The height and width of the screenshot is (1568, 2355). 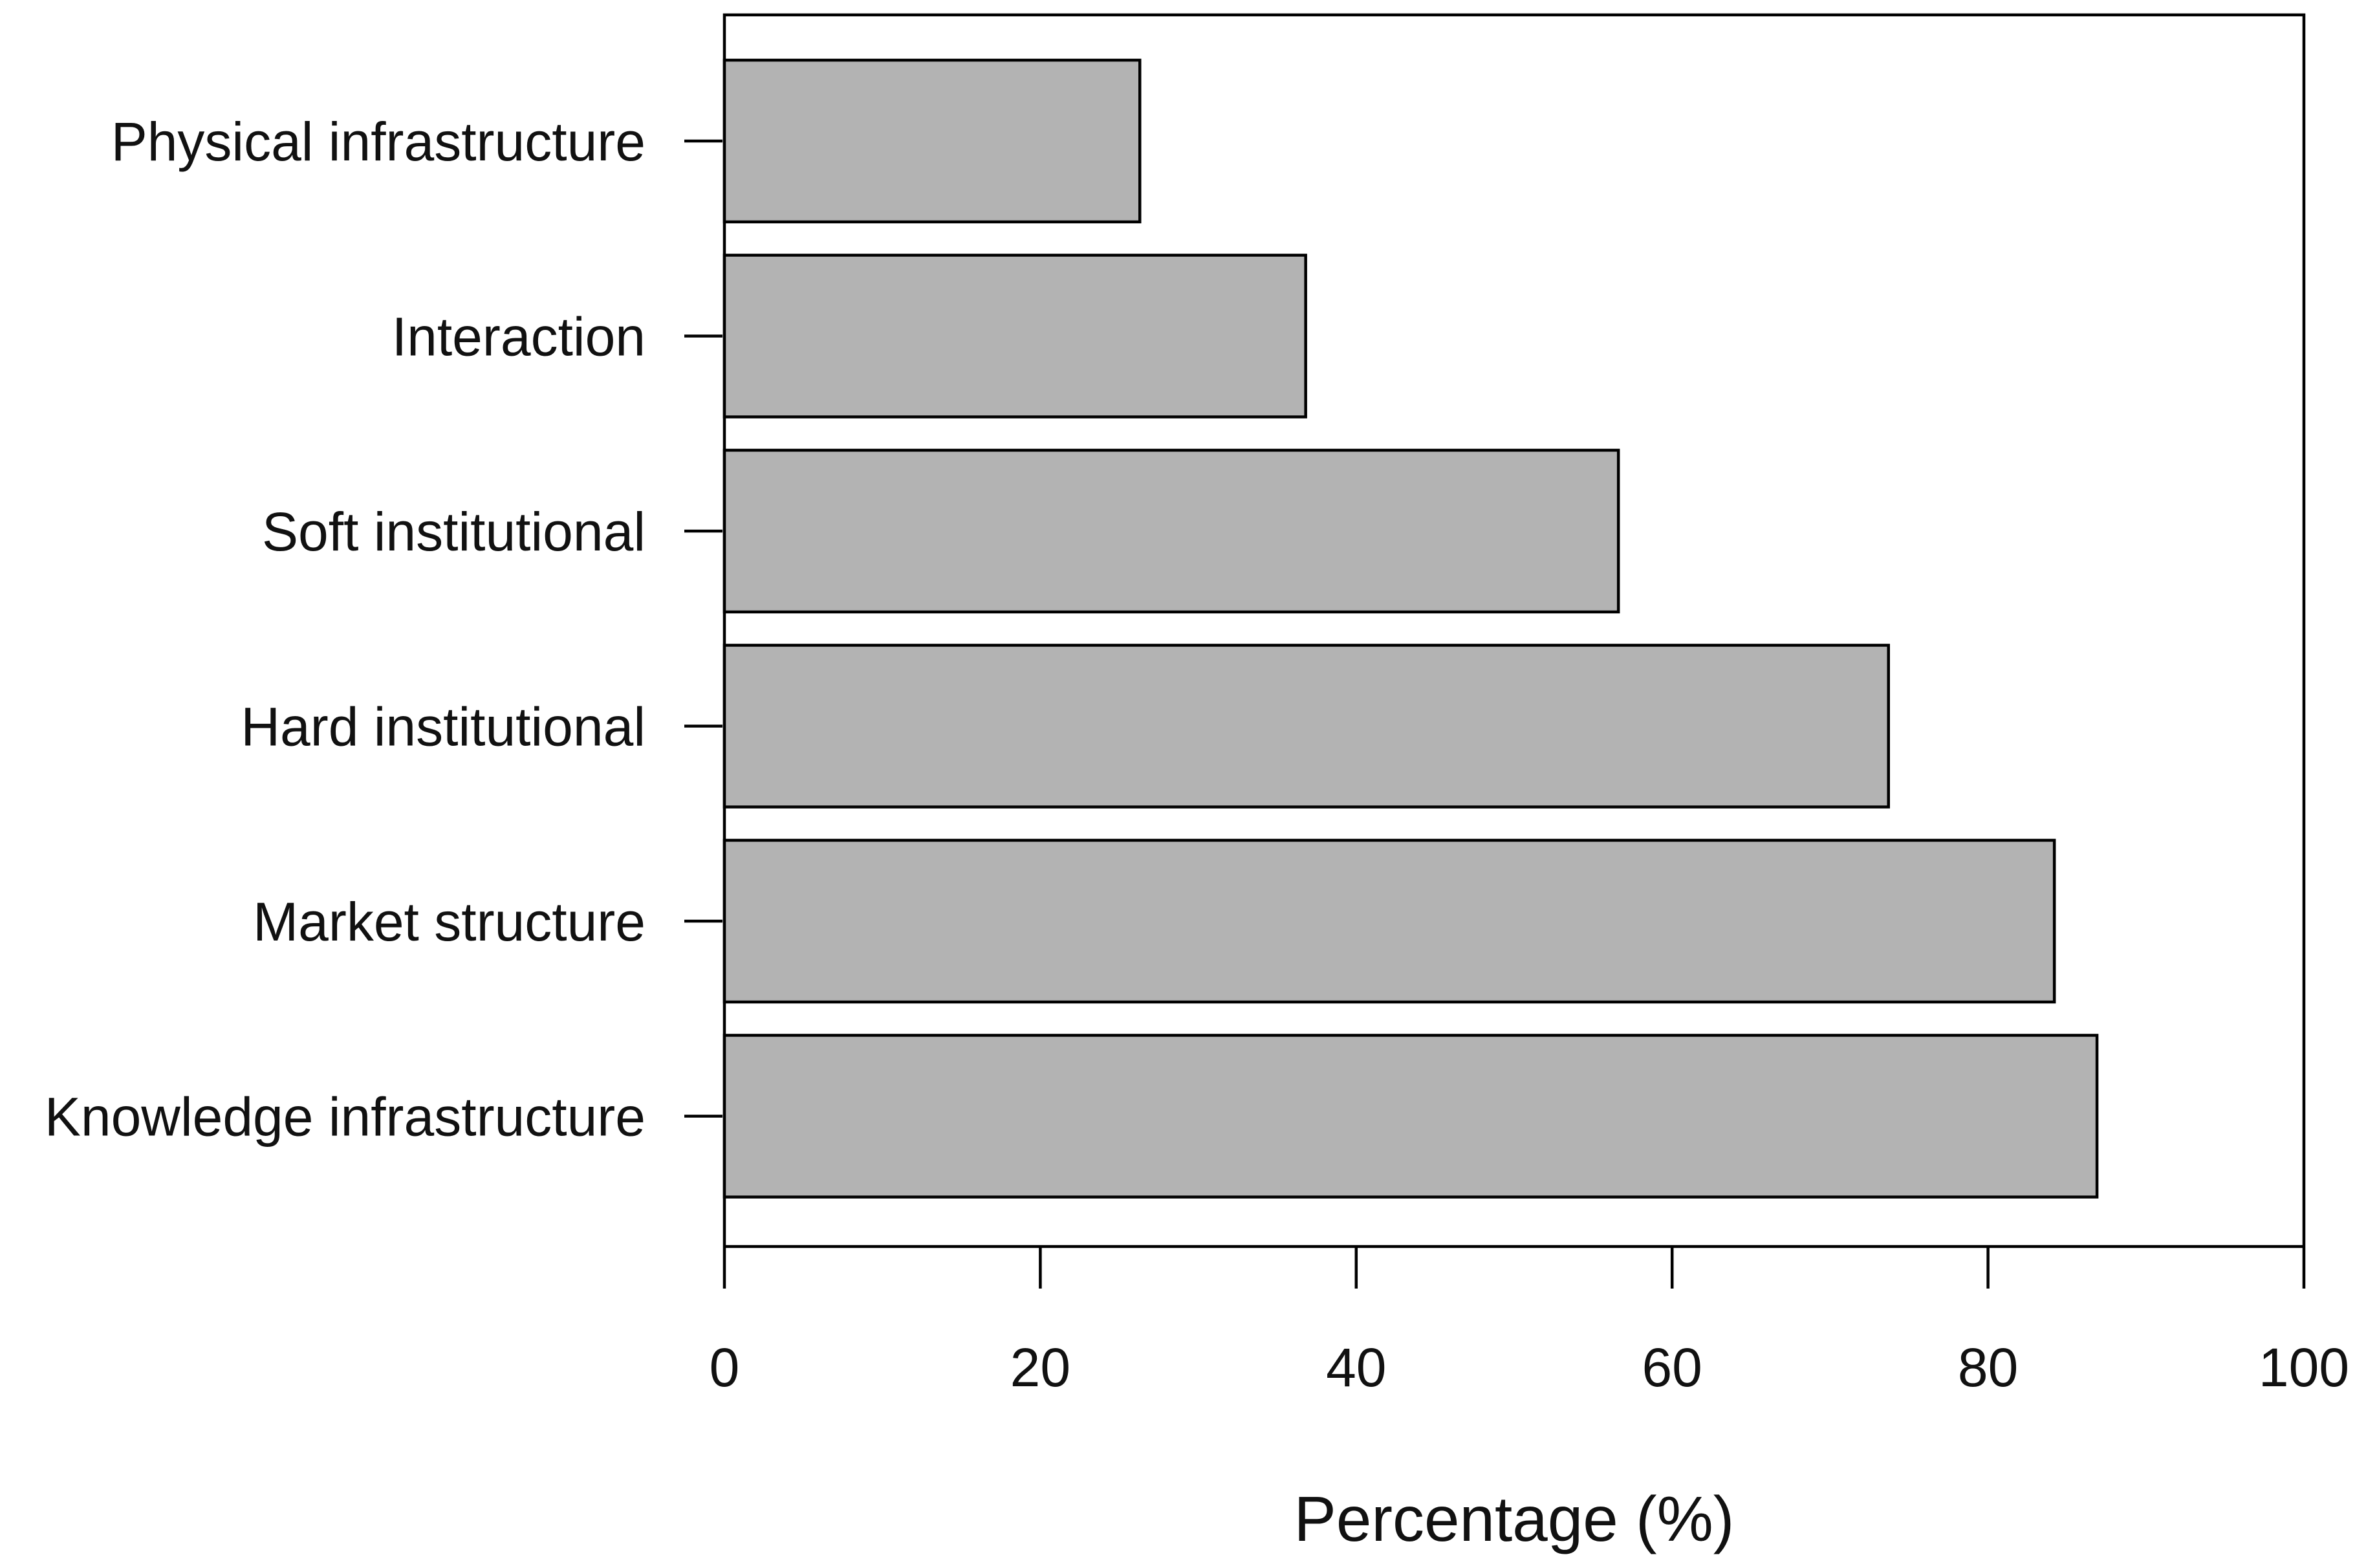 What do you see at coordinates (454, 531) in the screenshot?
I see `y-tick-label: Soft institutional` at bounding box center [454, 531].